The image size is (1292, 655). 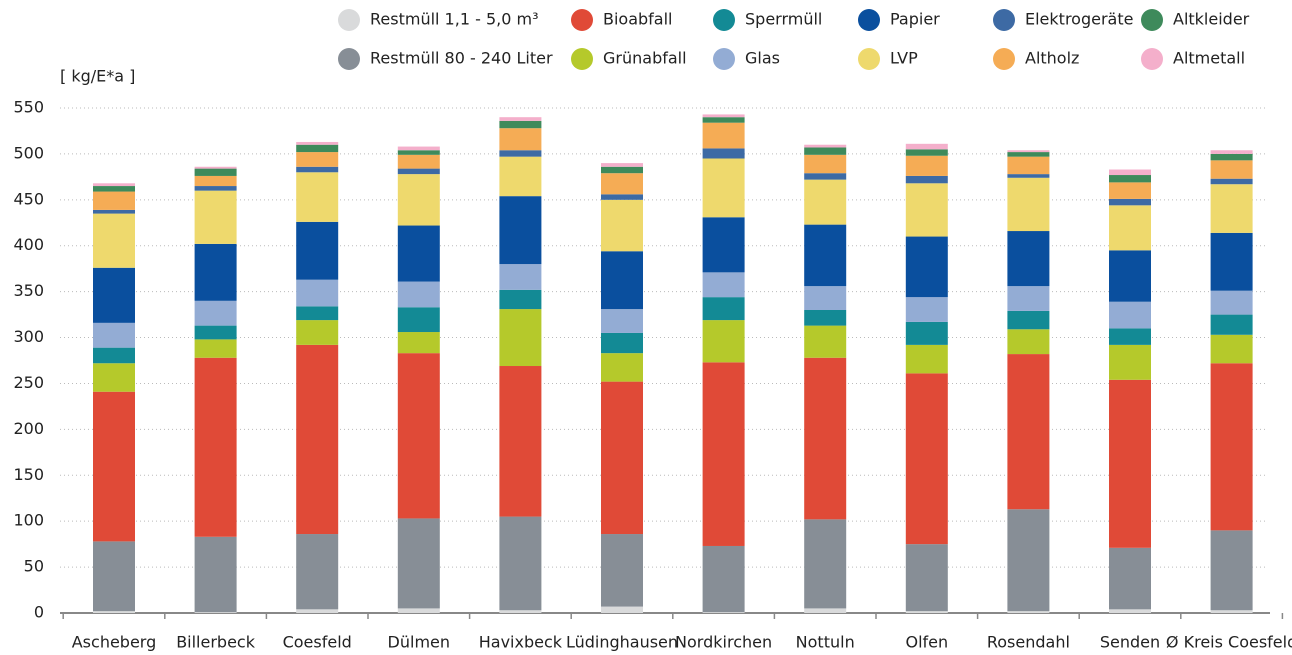 What do you see at coordinates (783, 19) in the screenshot?
I see `legend-label: Sperrmüll` at bounding box center [783, 19].